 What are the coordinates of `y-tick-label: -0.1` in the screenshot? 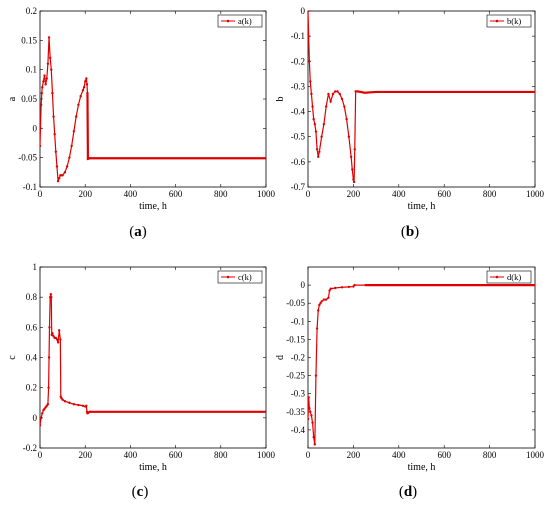 It's located at (298, 36).